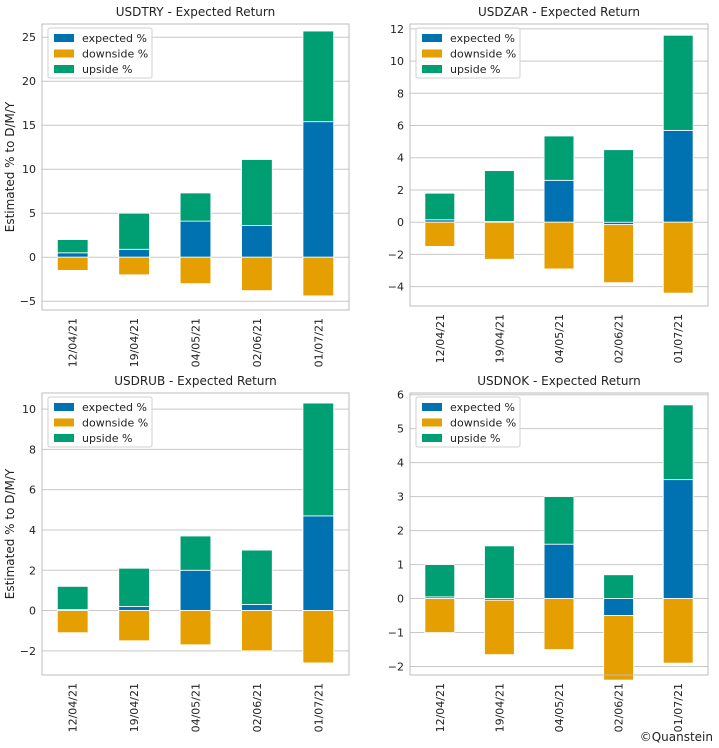  Describe the element at coordinates (396, 633) in the screenshot. I see `y-tick-label: −1` at that location.